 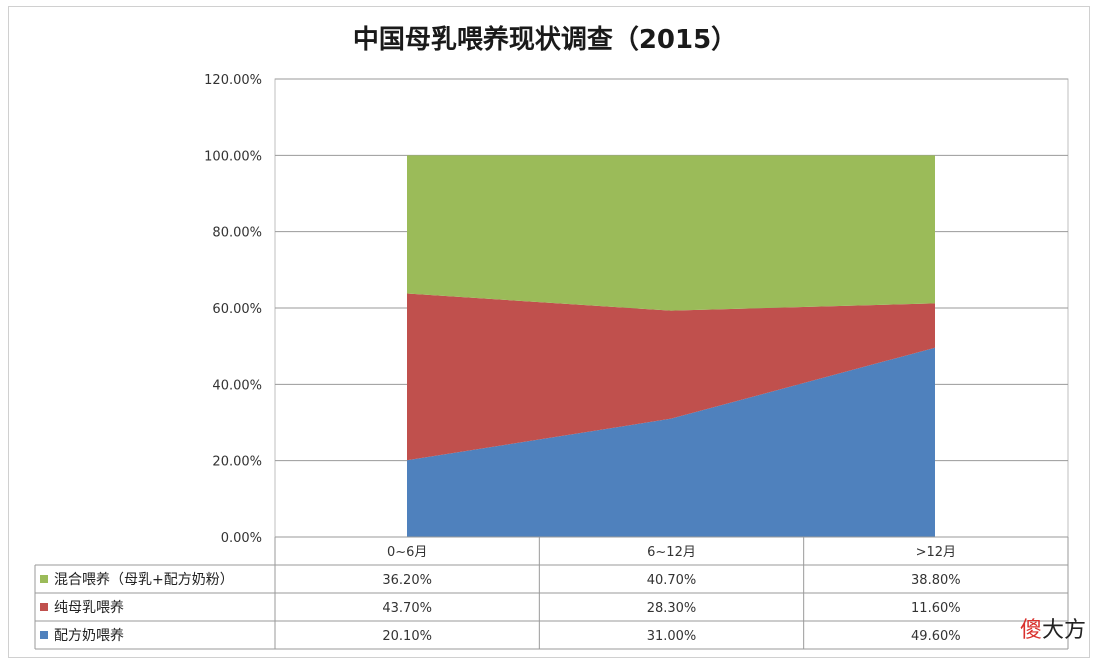 I want to click on data-label: 38.80%, so click(x=936, y=580).